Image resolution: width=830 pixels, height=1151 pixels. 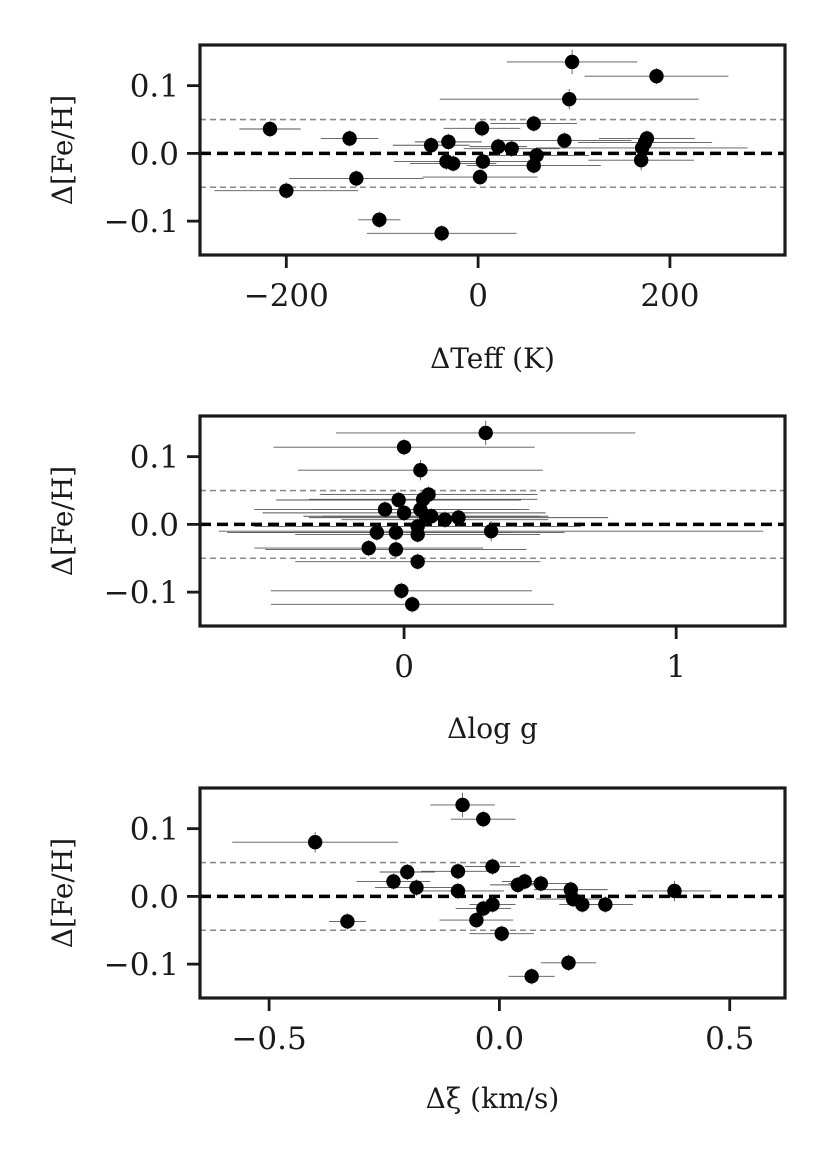 What do you see at coordinates (492, 728) in the screenshot?
I see `x-axis-title: Δlog g` at bounding box center [492, 728].